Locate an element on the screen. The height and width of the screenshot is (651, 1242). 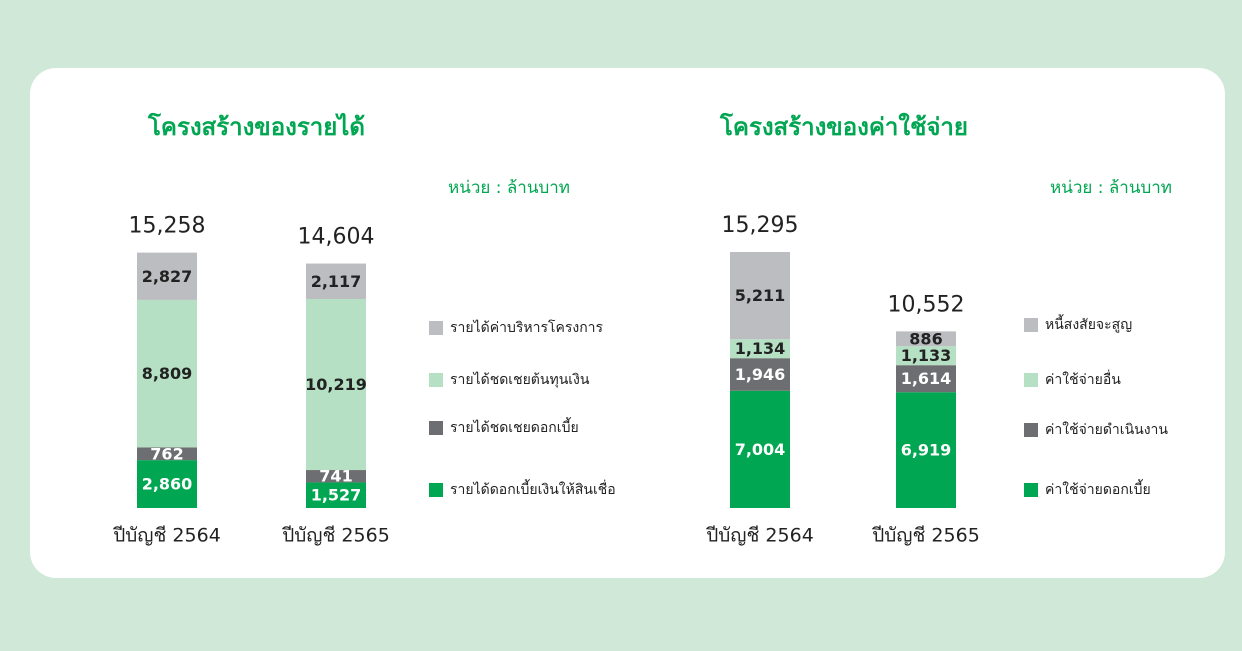
legend-label: ค่าใช้จ่ายดำเนินงาน is located at coordinates (1106, 429).